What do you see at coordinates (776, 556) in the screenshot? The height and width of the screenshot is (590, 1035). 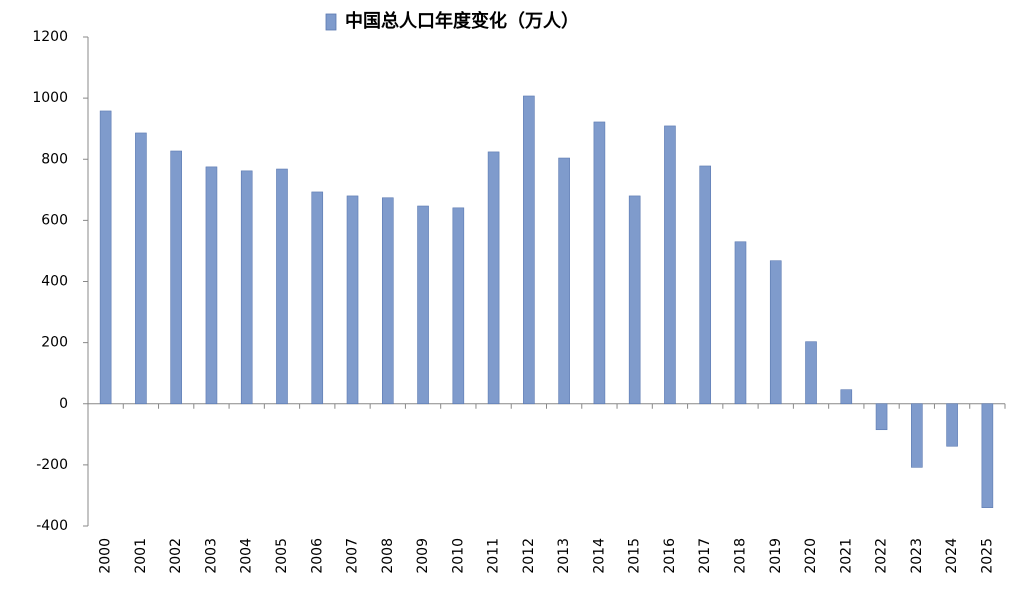 I see `x-tick-label: 2019` at bounding box center [776, 556].